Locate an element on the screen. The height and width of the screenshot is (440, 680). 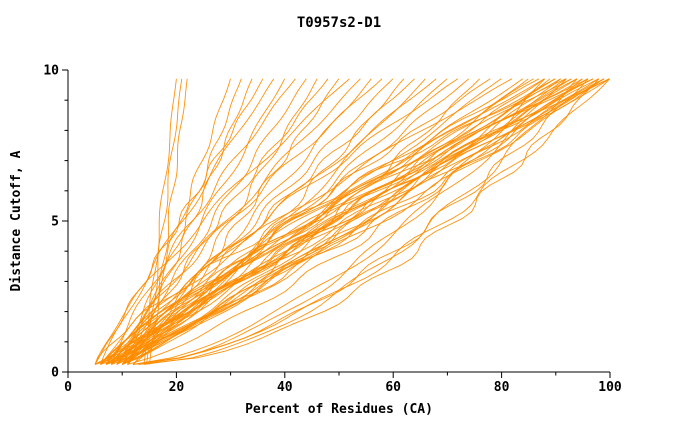
x-axis-label: Percent of Residues (CA) is located at coordinates (339, 409).